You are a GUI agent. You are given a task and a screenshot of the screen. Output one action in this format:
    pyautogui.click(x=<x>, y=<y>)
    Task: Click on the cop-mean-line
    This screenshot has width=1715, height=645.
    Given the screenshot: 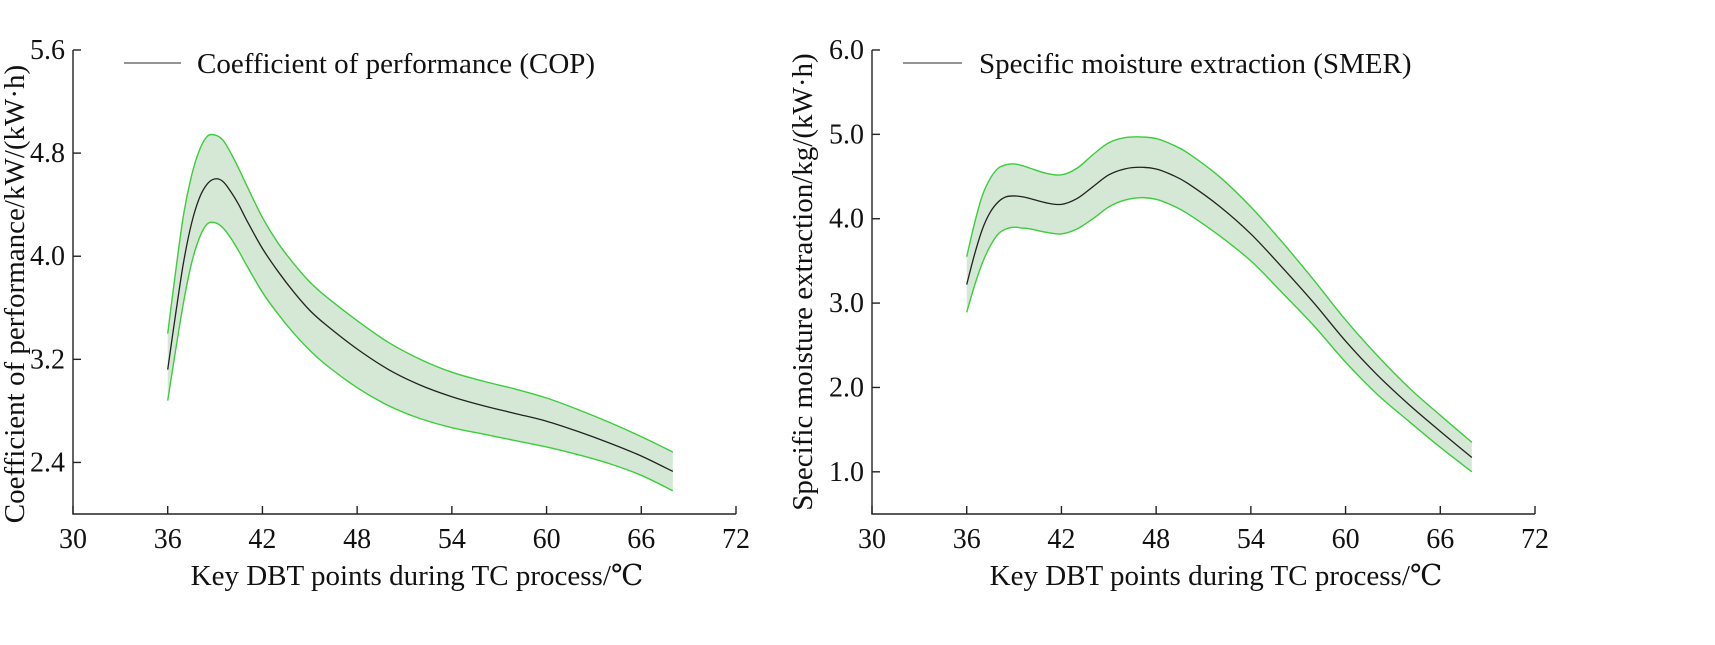 What is the action you would take?
    pyautogui.click(x=420, y=325)
    